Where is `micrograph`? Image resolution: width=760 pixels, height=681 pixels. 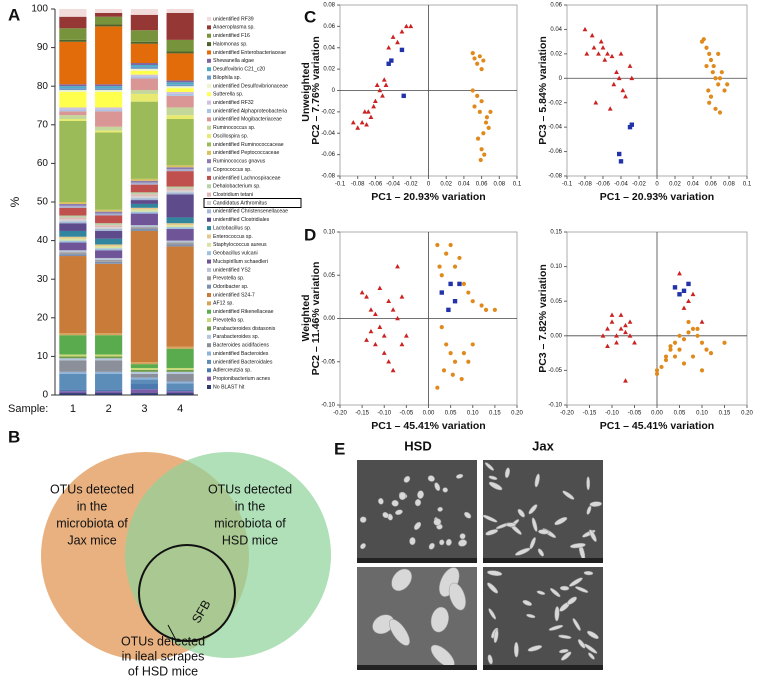
micrograph is located at coordinates (543, 511).